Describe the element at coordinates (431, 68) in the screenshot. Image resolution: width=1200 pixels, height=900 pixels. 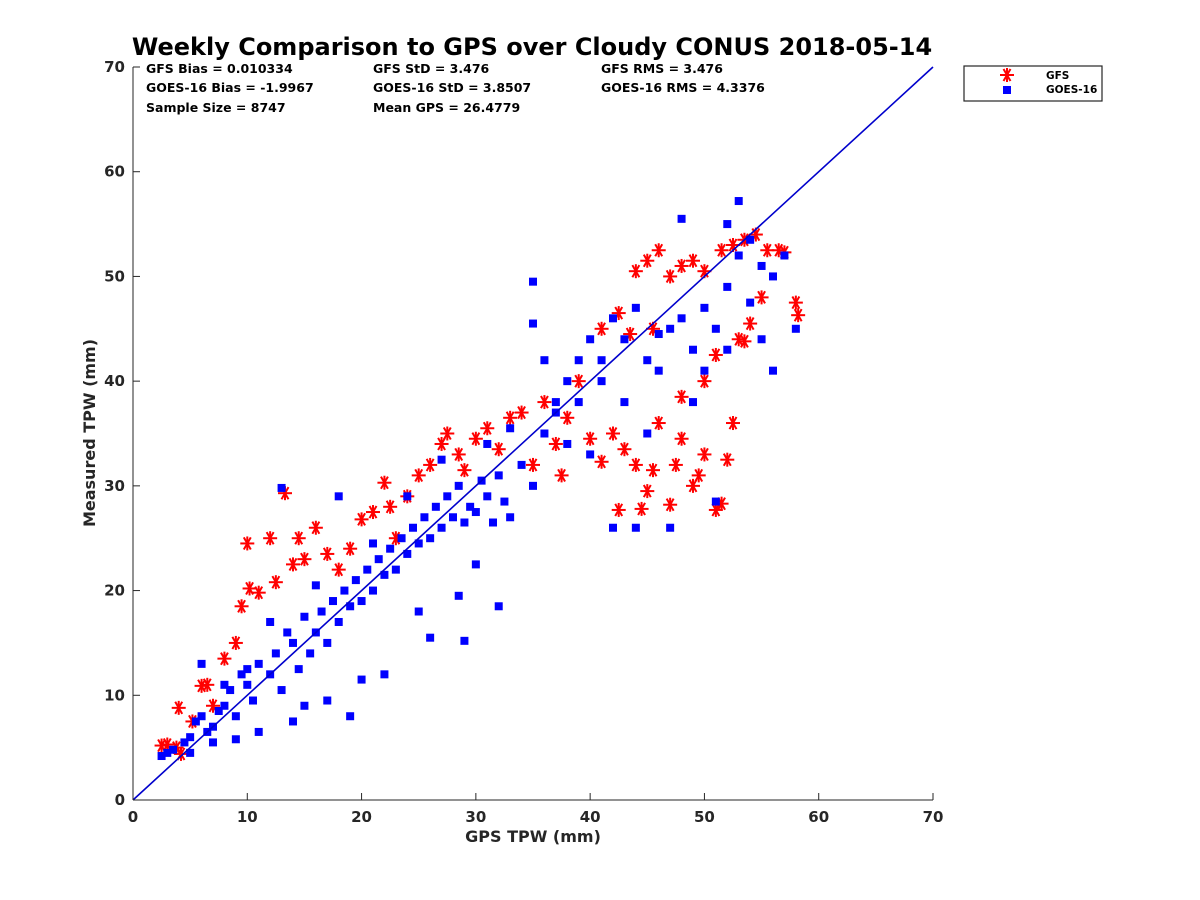
I see `stat-text: GFS StD = 3.476` at that location.